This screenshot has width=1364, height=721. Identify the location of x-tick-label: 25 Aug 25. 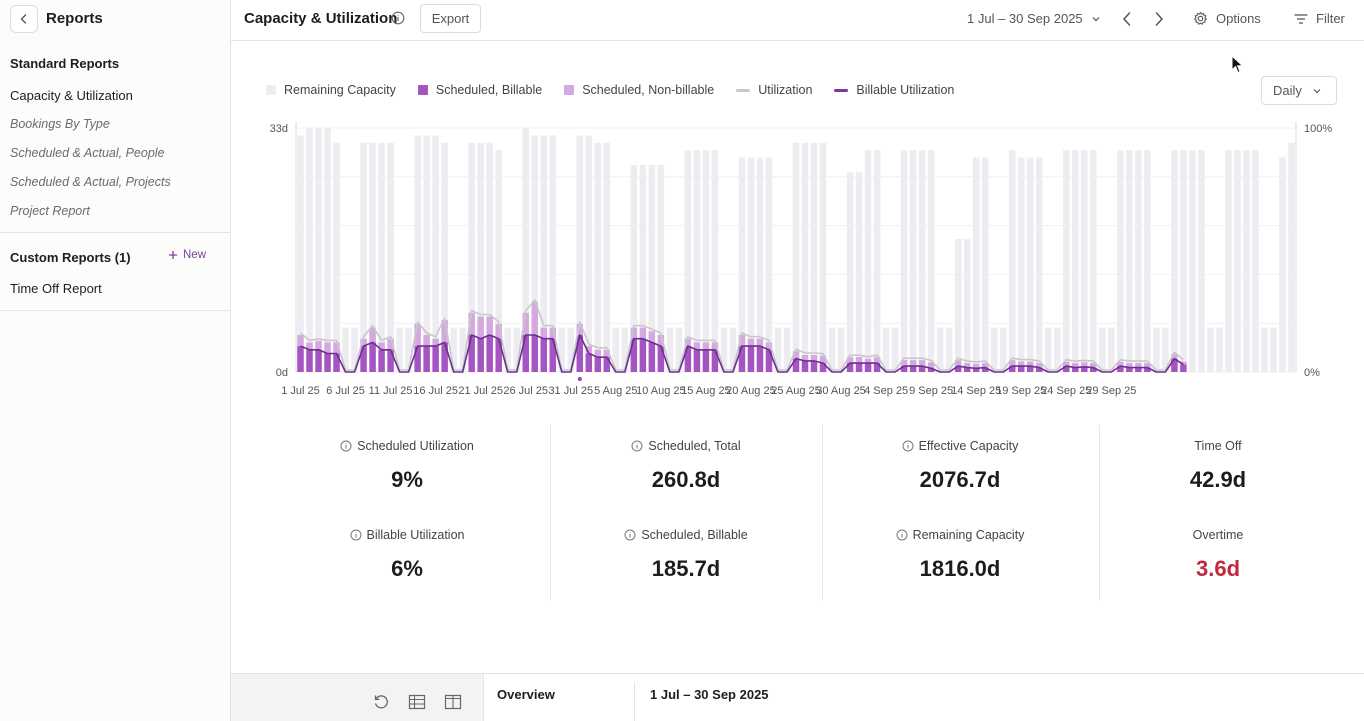
(796, 391).